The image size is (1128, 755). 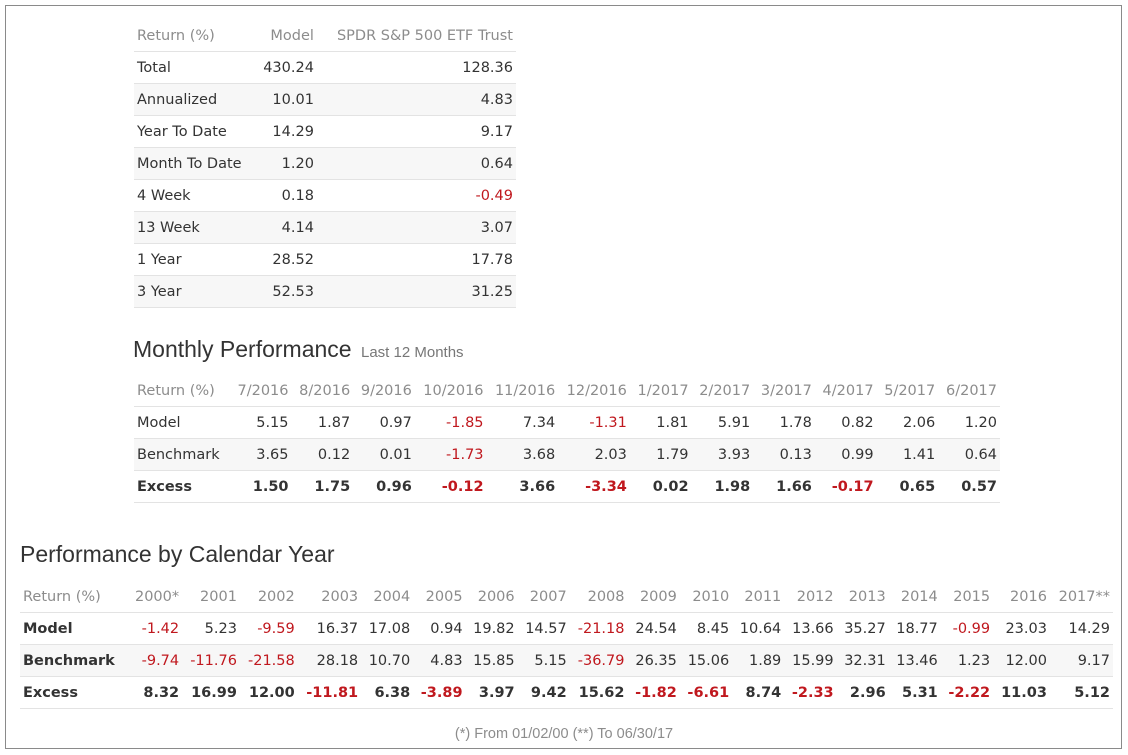 I want to click on column-header: 2006, so click(x=491, y=597).